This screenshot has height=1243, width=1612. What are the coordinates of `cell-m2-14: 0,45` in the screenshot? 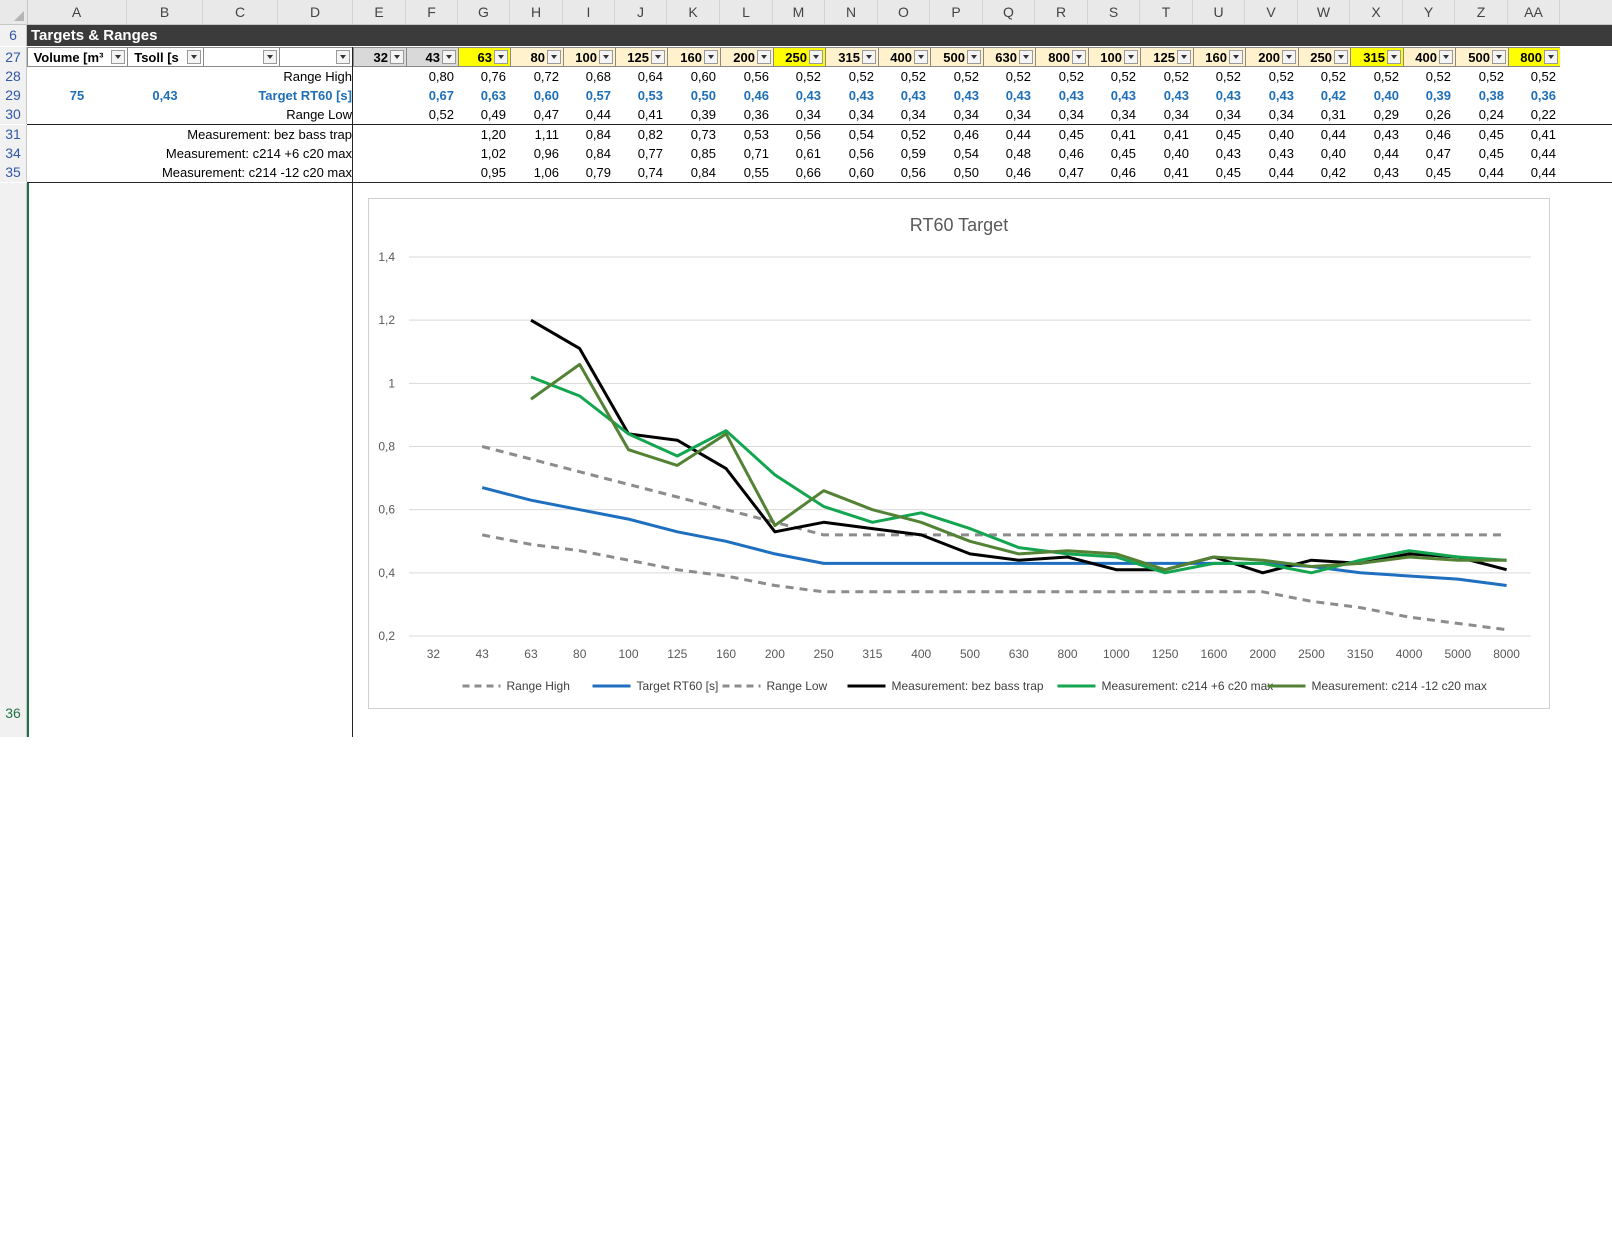 It's located at (1112, 153).